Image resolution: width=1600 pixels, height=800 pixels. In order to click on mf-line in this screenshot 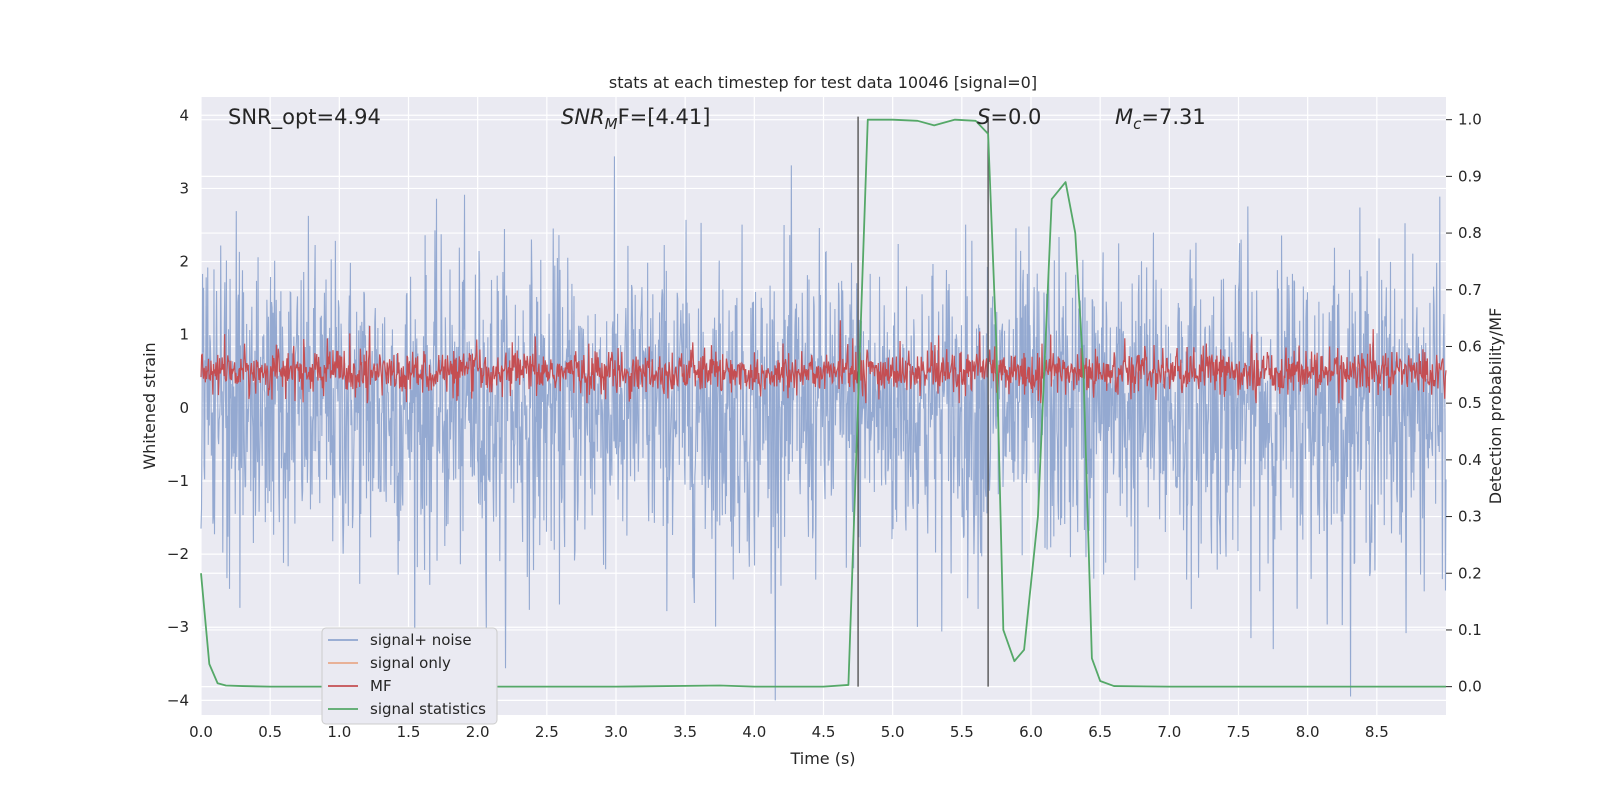, I will do `click(823, 362)`.